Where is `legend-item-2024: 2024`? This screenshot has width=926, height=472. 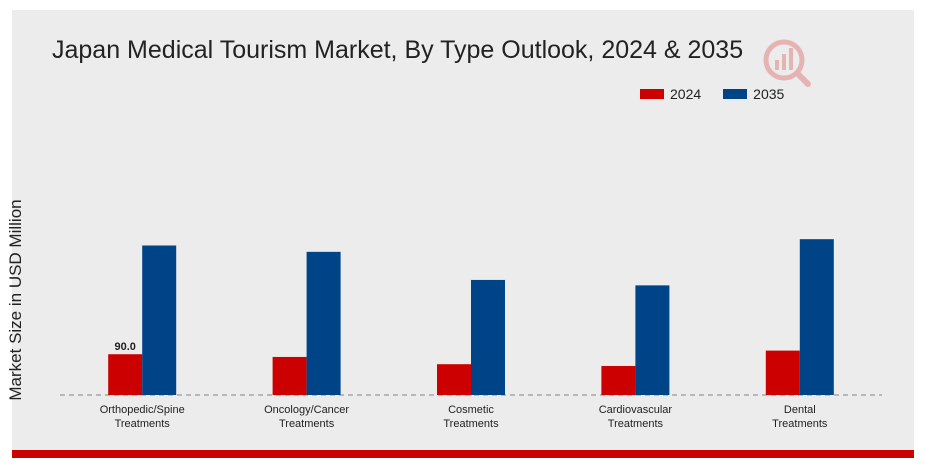 legend-item-2024: 2024 is located at coordinates (670, 94).